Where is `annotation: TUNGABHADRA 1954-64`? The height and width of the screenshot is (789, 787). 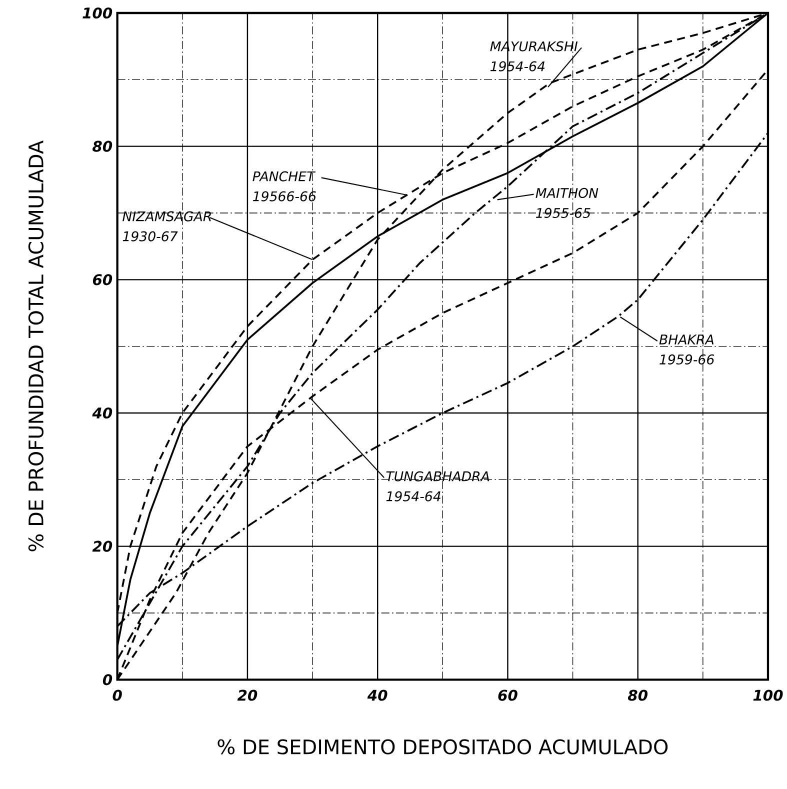
annotation: TUNGABHADRA 1954-64 is located at coordinates (438, 486).